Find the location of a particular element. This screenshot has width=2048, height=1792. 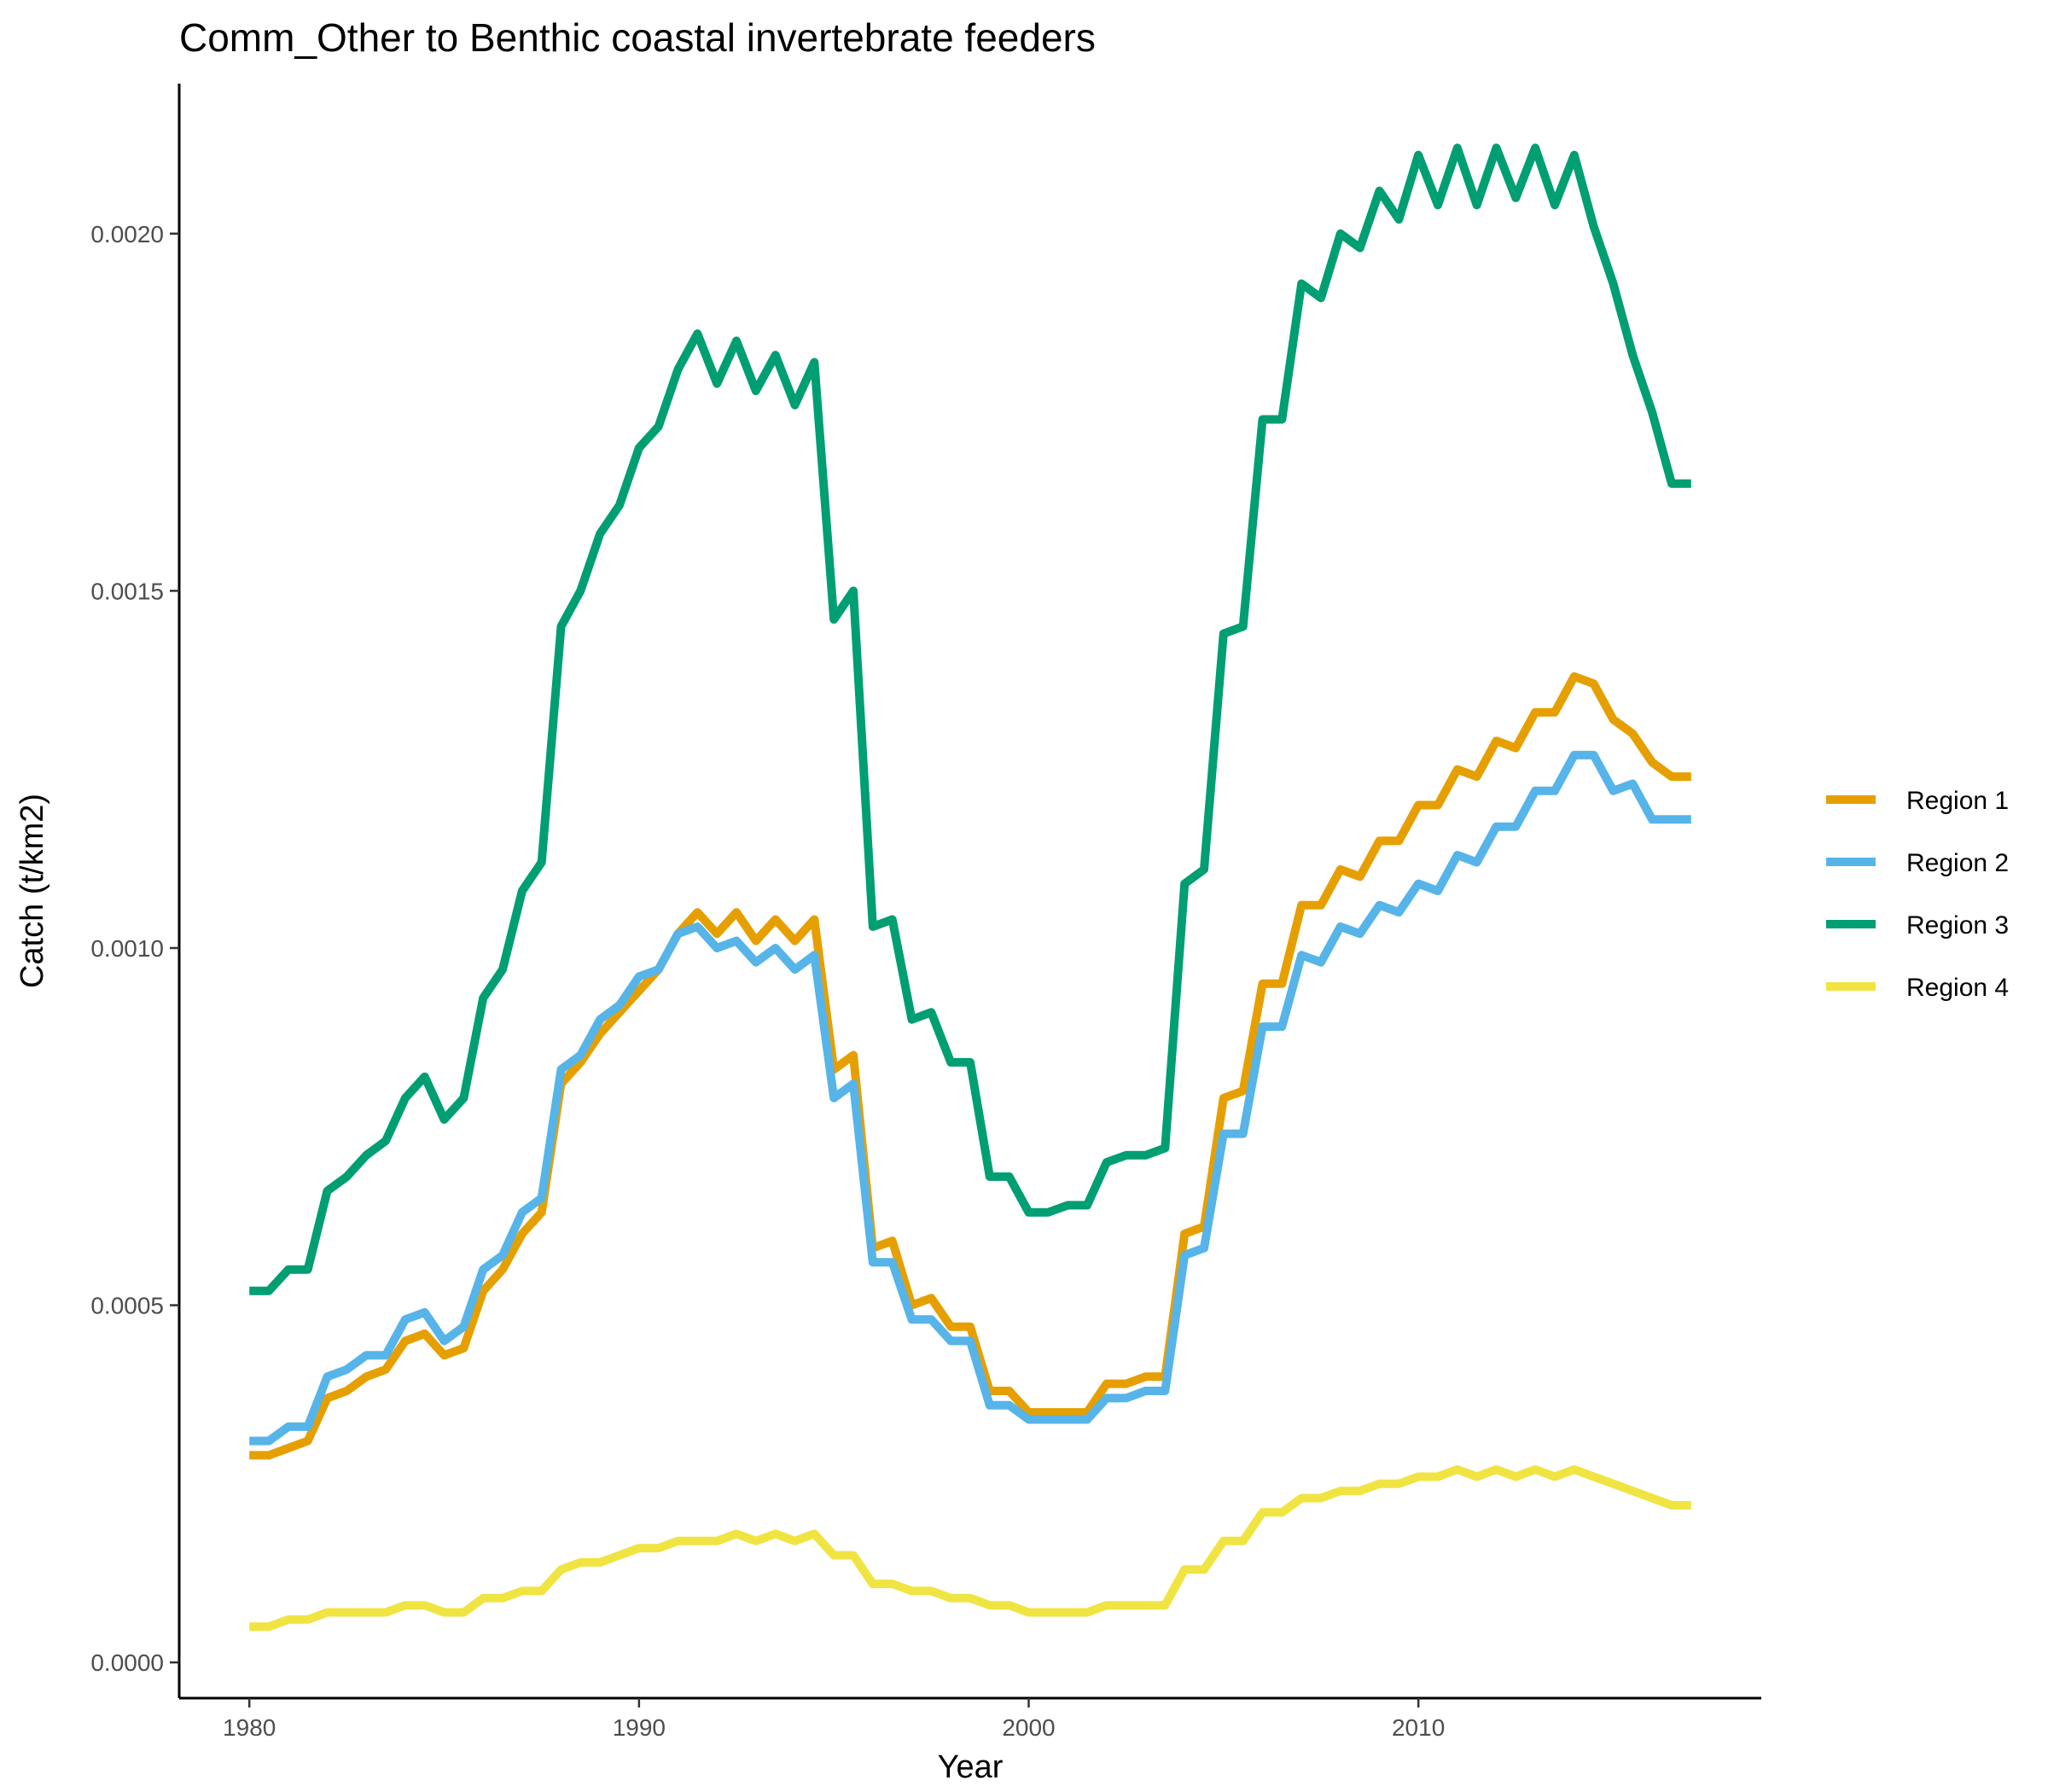

legend-label-region-3: Region 3 is located at coordinates (1958, 926).